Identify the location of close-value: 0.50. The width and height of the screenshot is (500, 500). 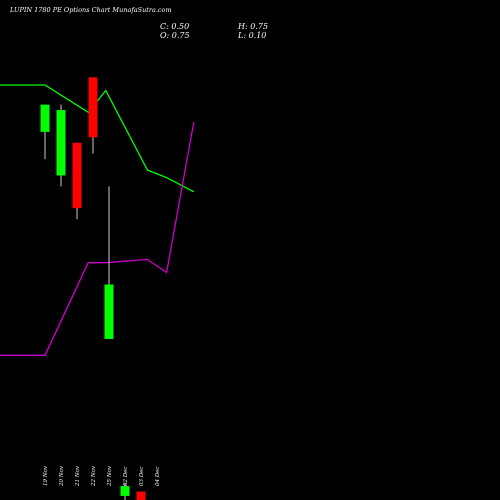
(180, 26).